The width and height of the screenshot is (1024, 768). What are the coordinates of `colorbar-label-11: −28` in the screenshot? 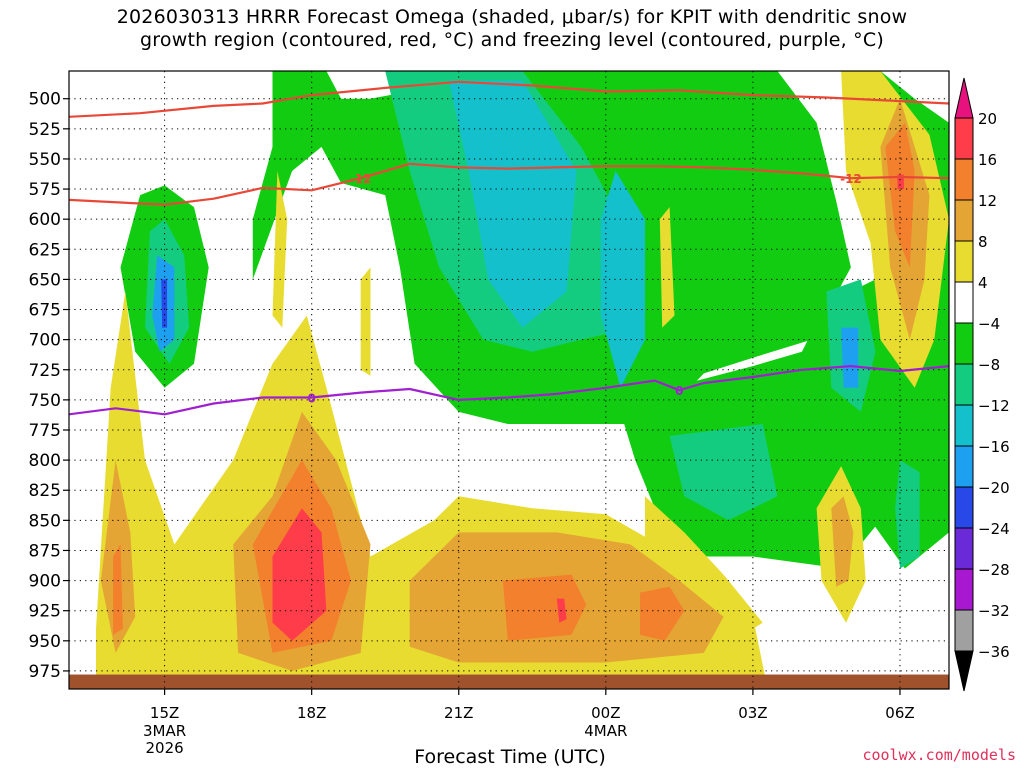 It's located at (994, 570).